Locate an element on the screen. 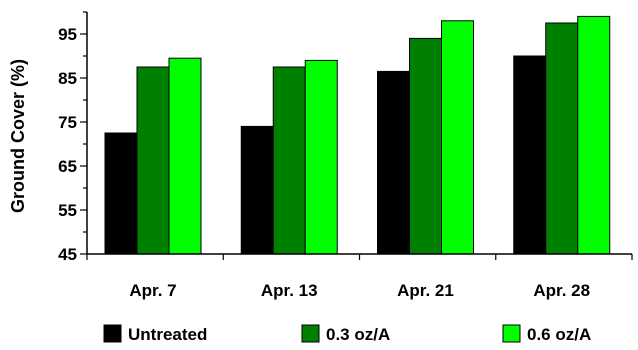  legend-label-1: Untreated is located at coordinates (167, 334).